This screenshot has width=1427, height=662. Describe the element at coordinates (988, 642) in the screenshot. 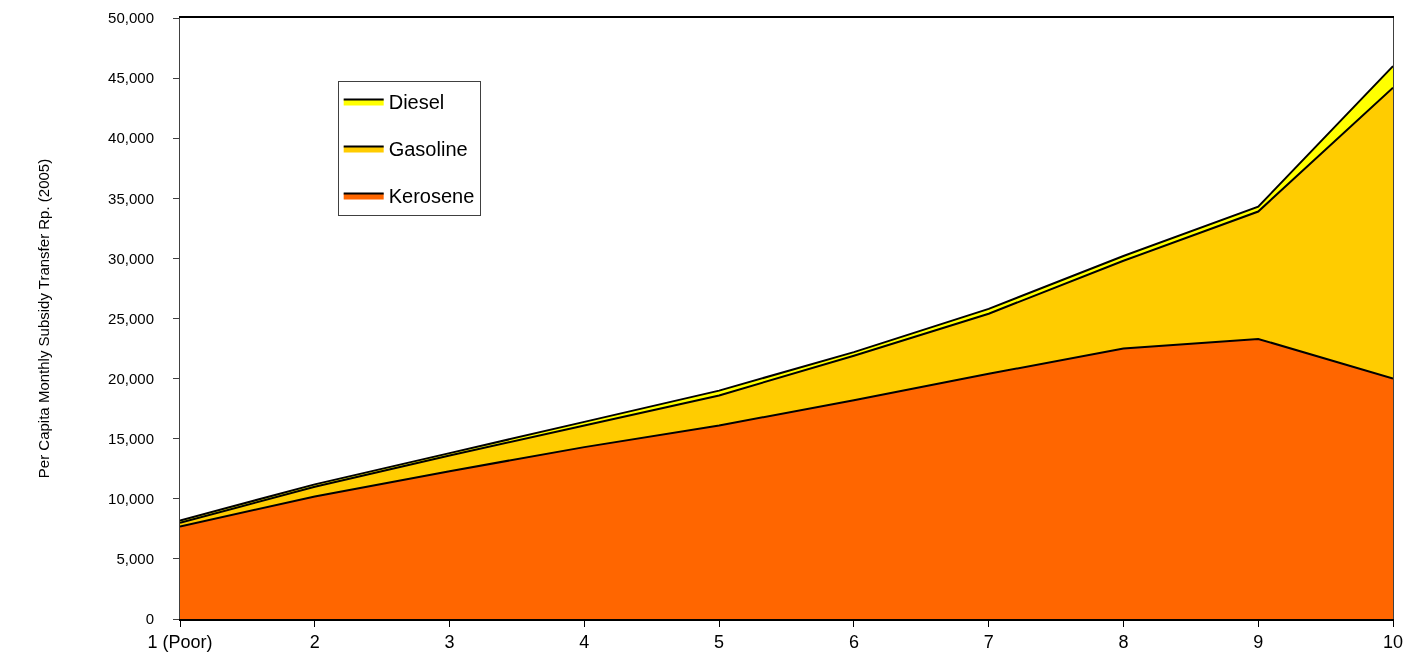

I see `x-tick-label: 7` at that location.